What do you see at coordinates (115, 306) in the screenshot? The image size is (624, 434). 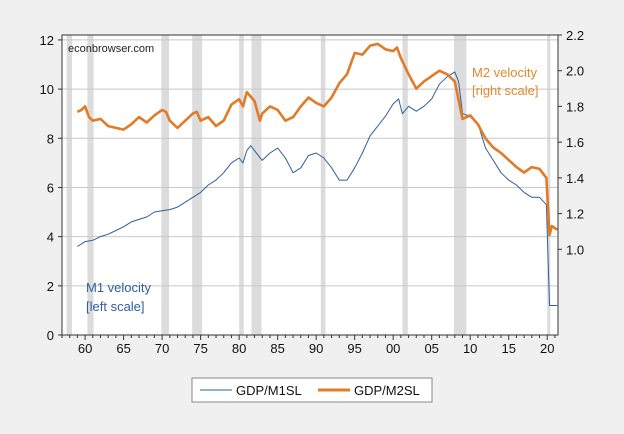 I see `m1-annotation-line2: [left scale]` at bounding box center [115, 306].